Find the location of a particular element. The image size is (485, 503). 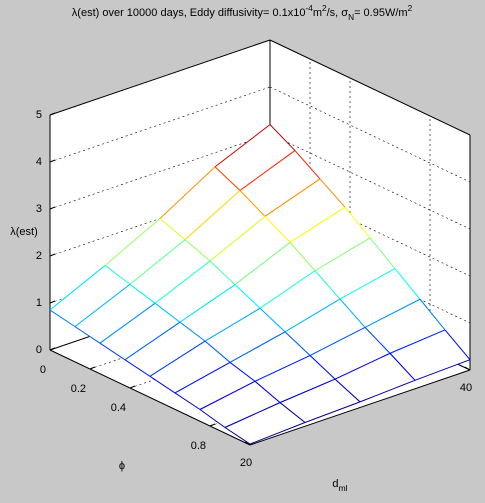

y-tick-label: 40 is located at coordinates (466, 388).